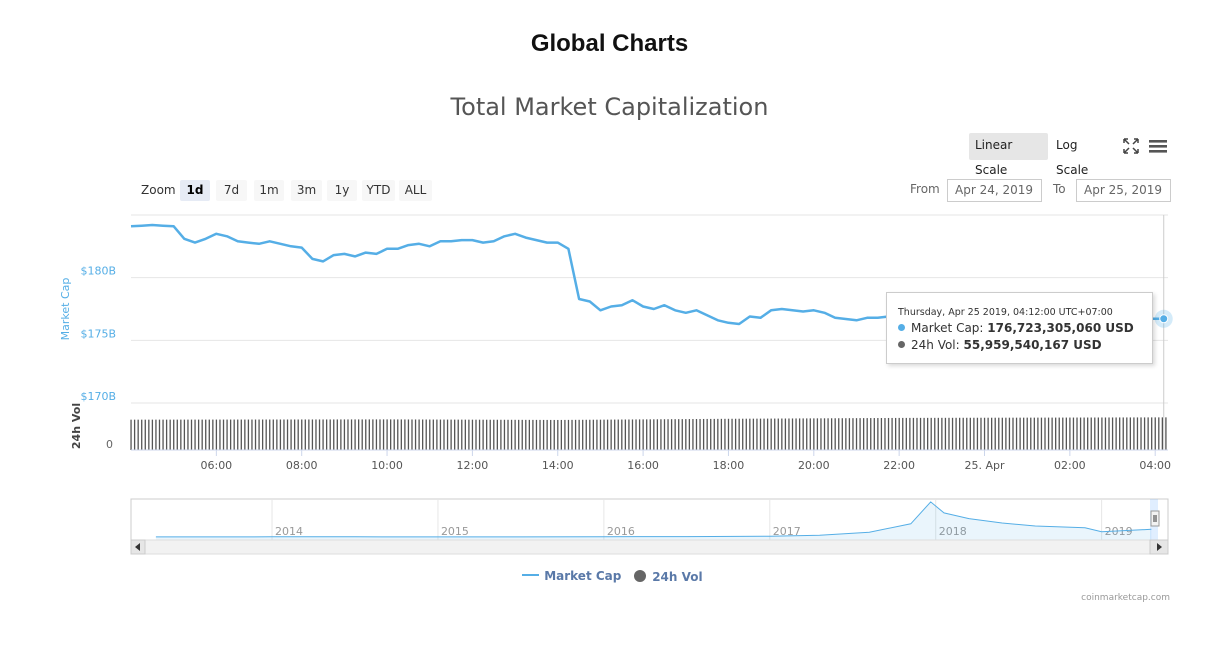 Image resolution: width=1219 pixels, height=648 pixels. I want to click on legend-item-market-cap: Market Cap, so click(571, 576).